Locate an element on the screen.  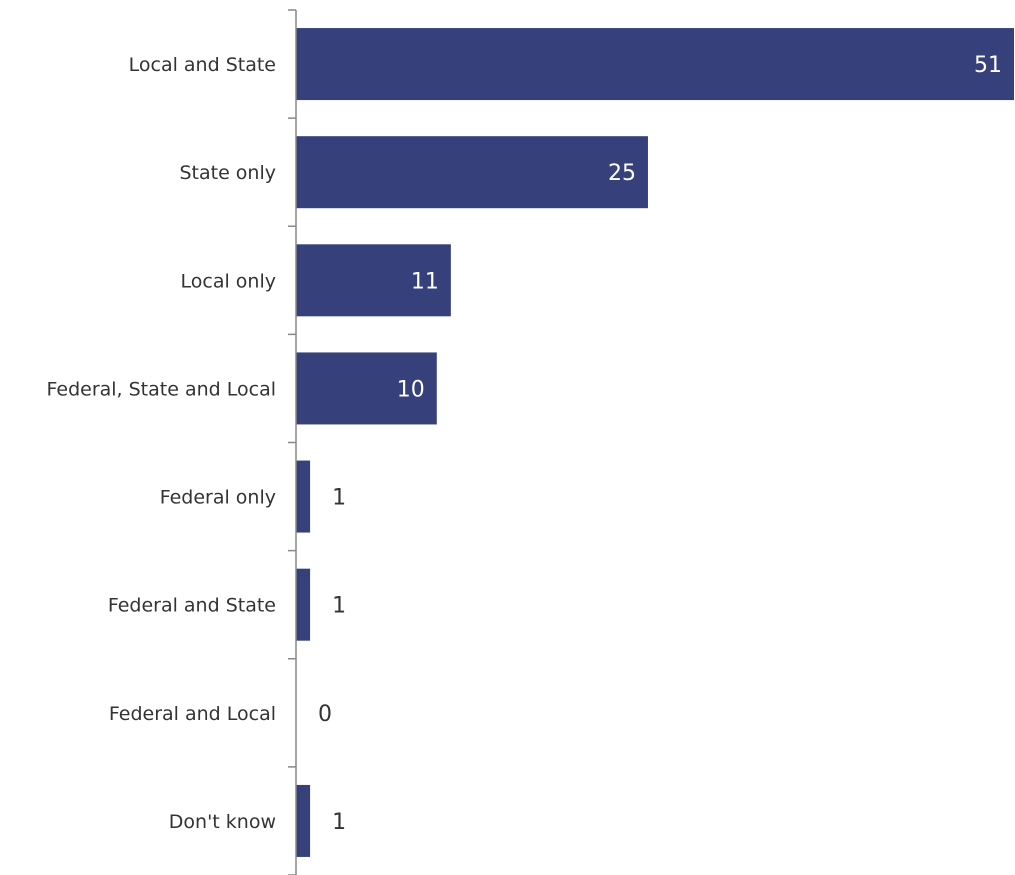
category-label: Federal, State and Local is located at coordinates (161, 389).